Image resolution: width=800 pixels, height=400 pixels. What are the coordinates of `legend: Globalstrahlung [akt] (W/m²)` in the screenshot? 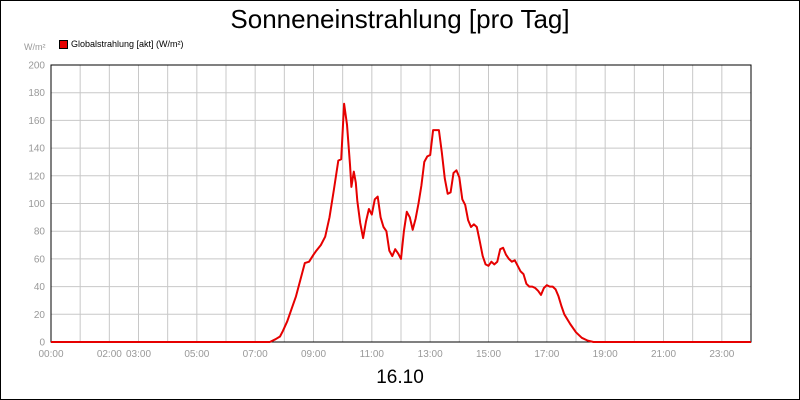 It's located at (121, 44).